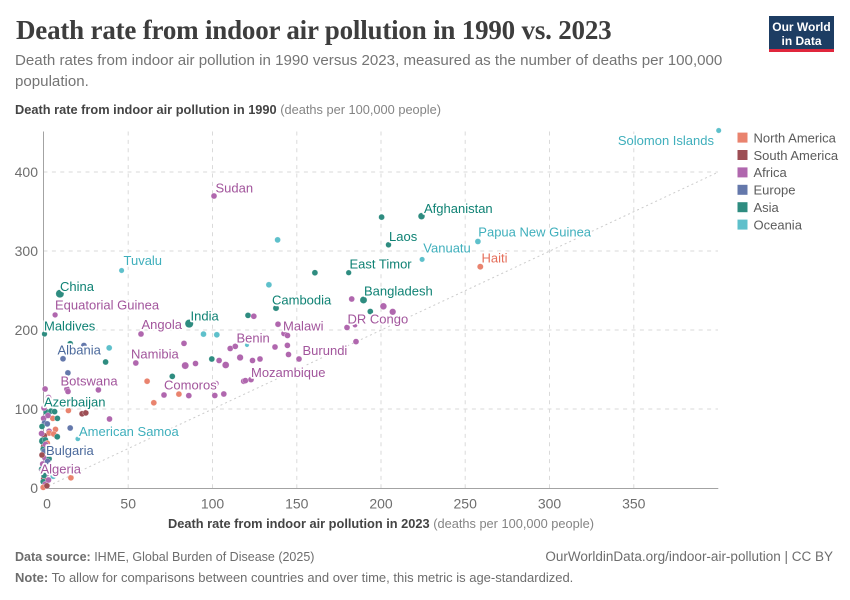 Image resolution: width=850 pixels, height=600 pixels. I want to click on svg-text: Europe, so click(775, 190).